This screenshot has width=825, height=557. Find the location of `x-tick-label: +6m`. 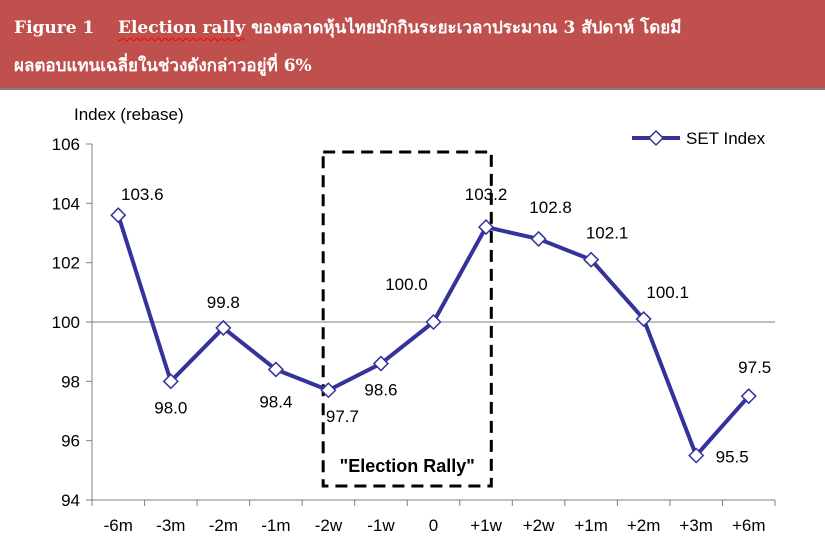

x-tick-label: +6m is located at coordinates (749, 525).